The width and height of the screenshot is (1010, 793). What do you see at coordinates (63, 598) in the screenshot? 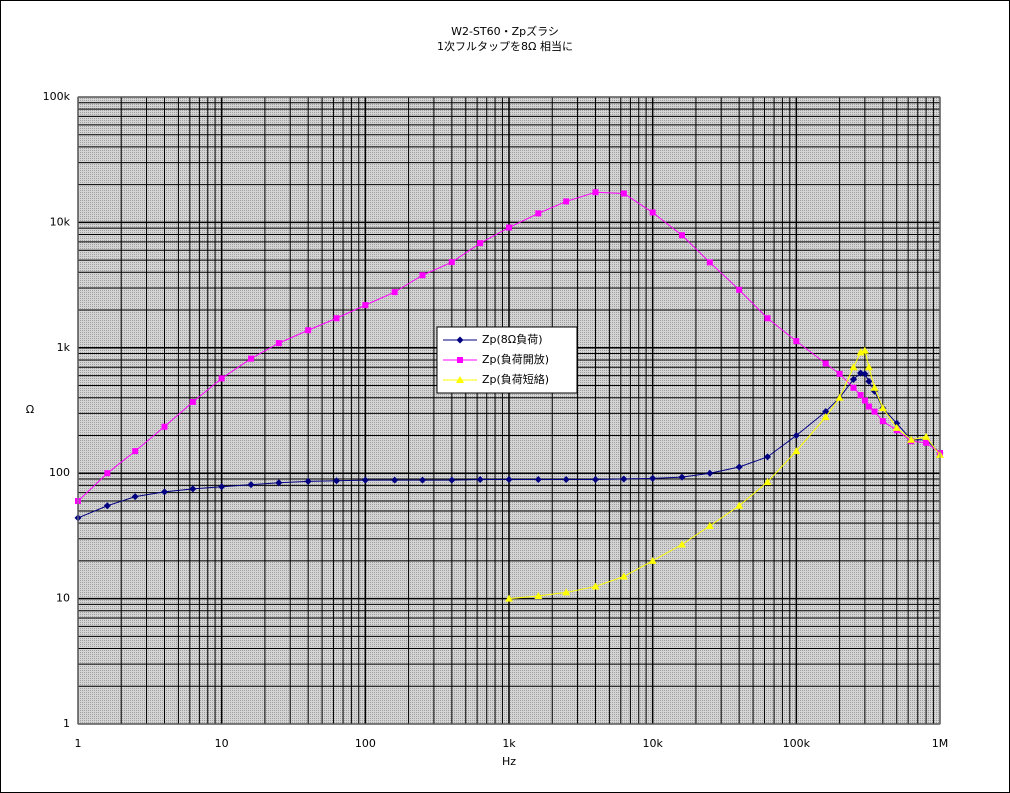
I see `y-tick-label: 10` at bounding box center [63, 598].